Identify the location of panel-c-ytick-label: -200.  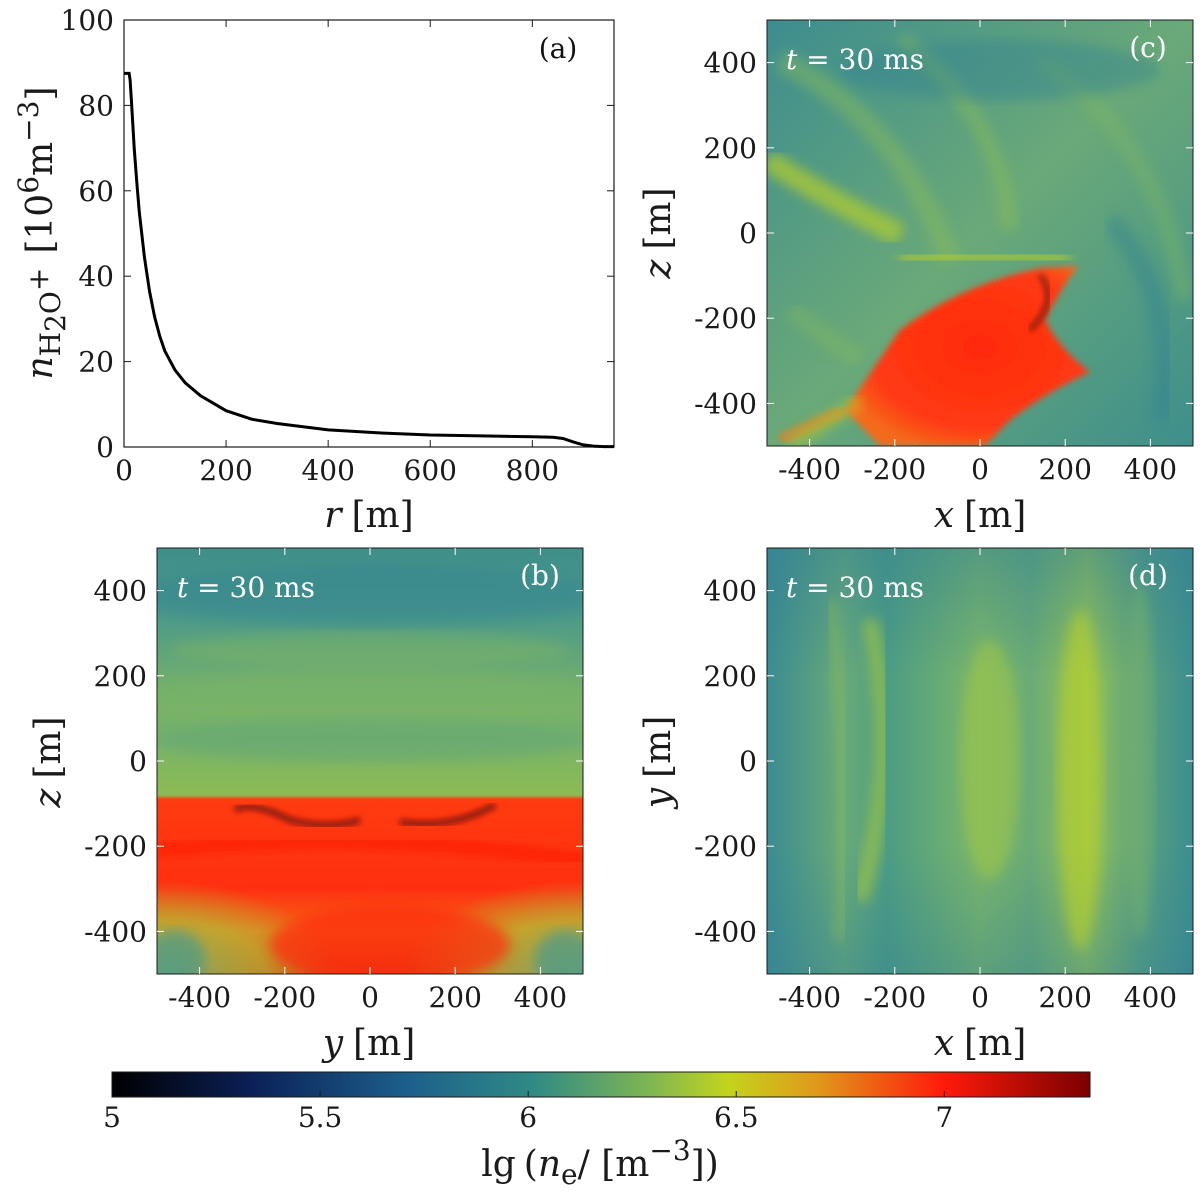
(725, 318).